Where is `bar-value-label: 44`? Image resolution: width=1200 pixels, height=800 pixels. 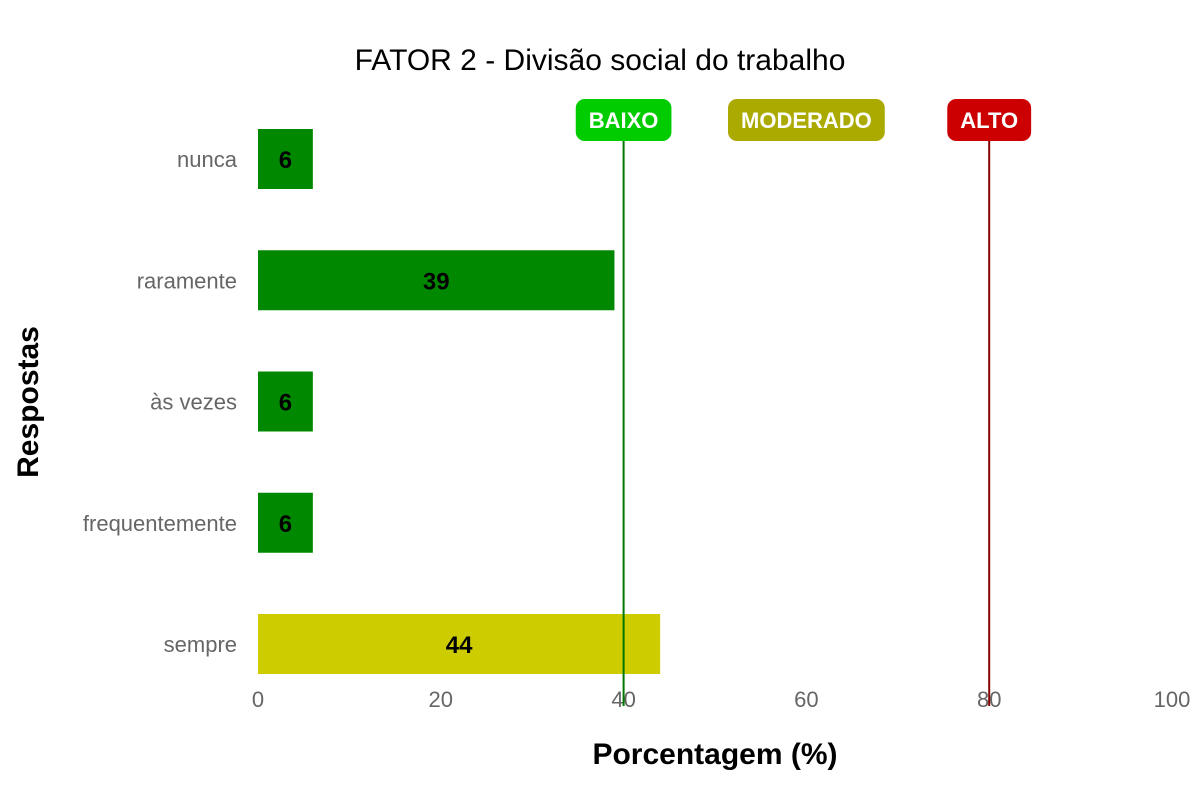
bar-value-label: 44 is located at coordinates (459, 645).